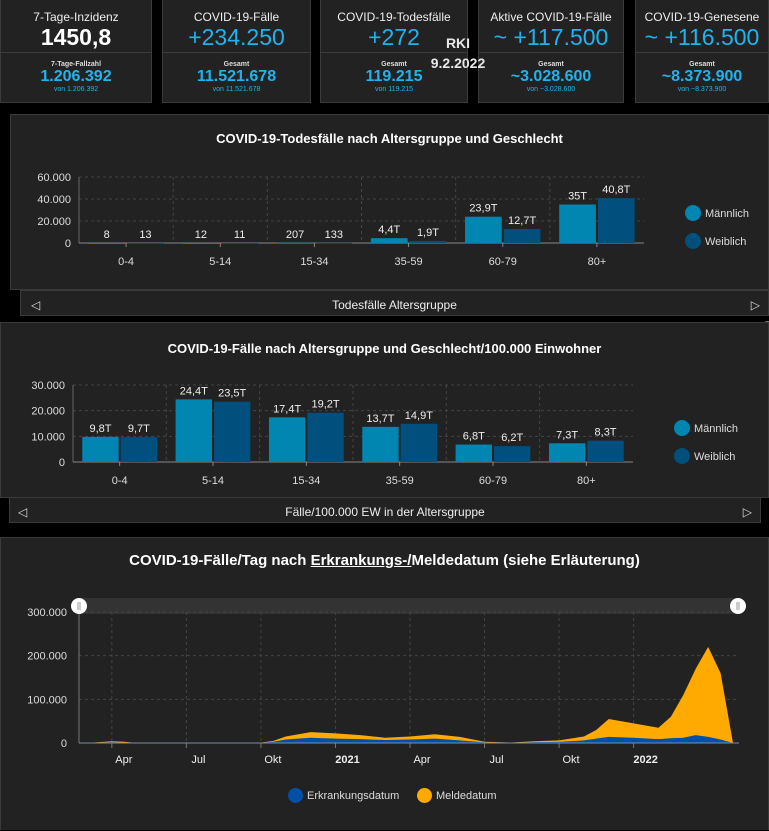  What do you see at coordinates (76, 76) in the screenshot?
I see `kpi-total-value: 1.206.392` at bounding box center [76, 76].